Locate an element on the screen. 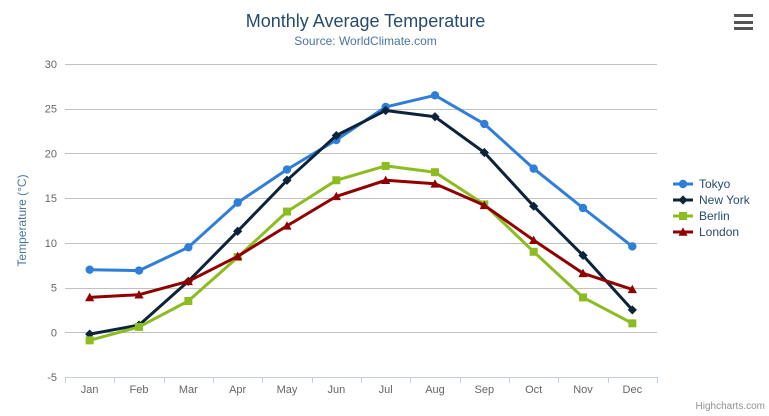 The width and height of the screenshot is (769, 416). chart-title: Monthly Average Temperature is located at coordinates (365, 21).